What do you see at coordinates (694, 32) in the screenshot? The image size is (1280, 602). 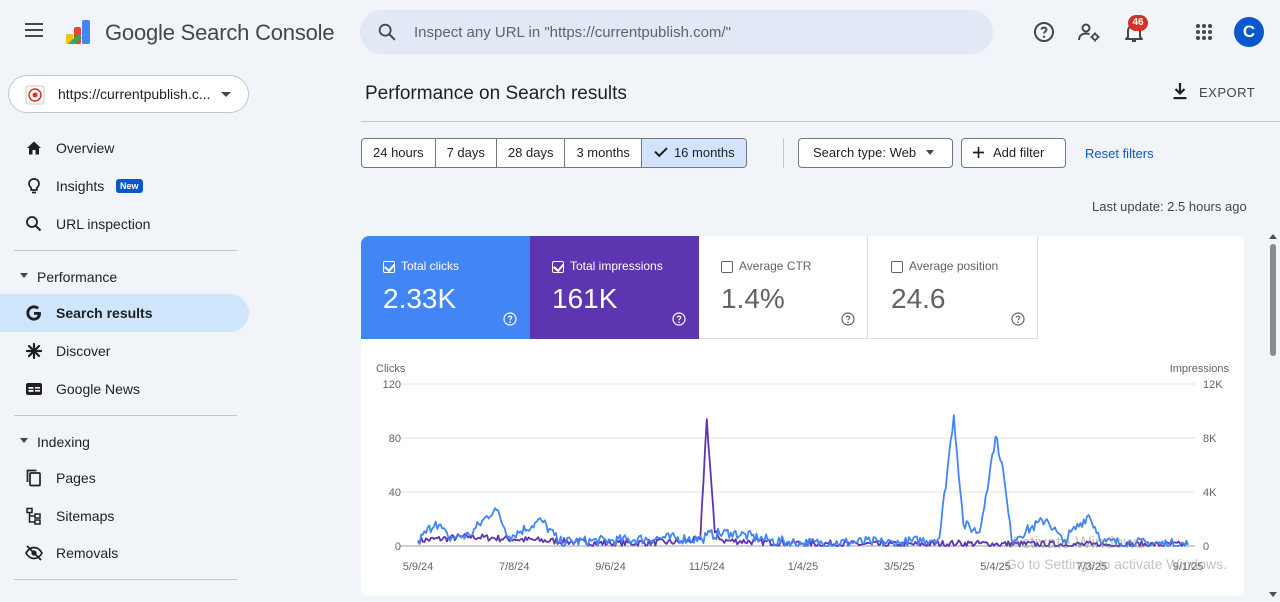 I see `url-inspect-input` at bounding box center [694, 32].